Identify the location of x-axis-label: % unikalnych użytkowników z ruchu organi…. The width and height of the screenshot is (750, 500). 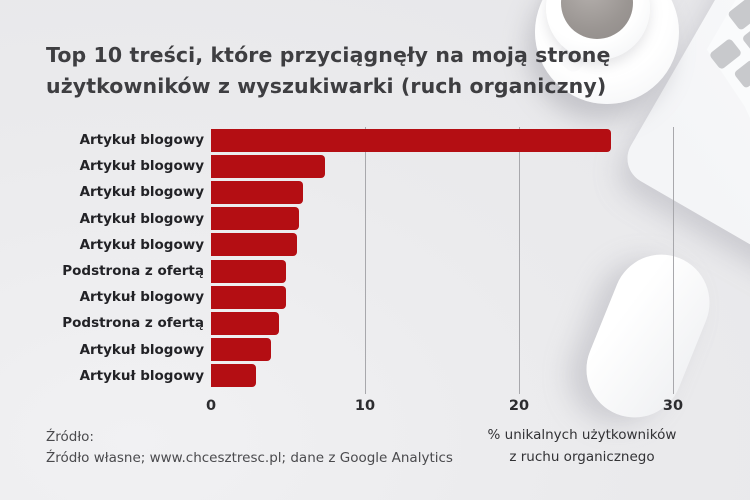
(582, 446).